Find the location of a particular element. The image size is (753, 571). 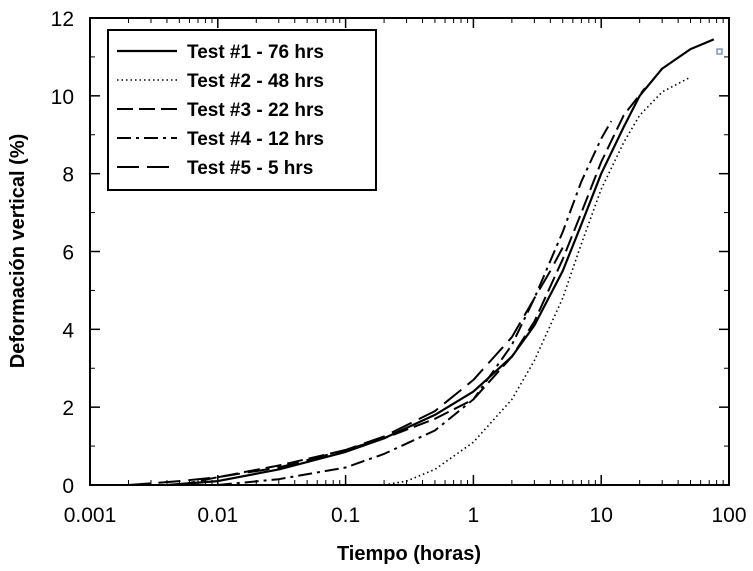

y-tick-label: 4 is located at coordinates (68, 330).